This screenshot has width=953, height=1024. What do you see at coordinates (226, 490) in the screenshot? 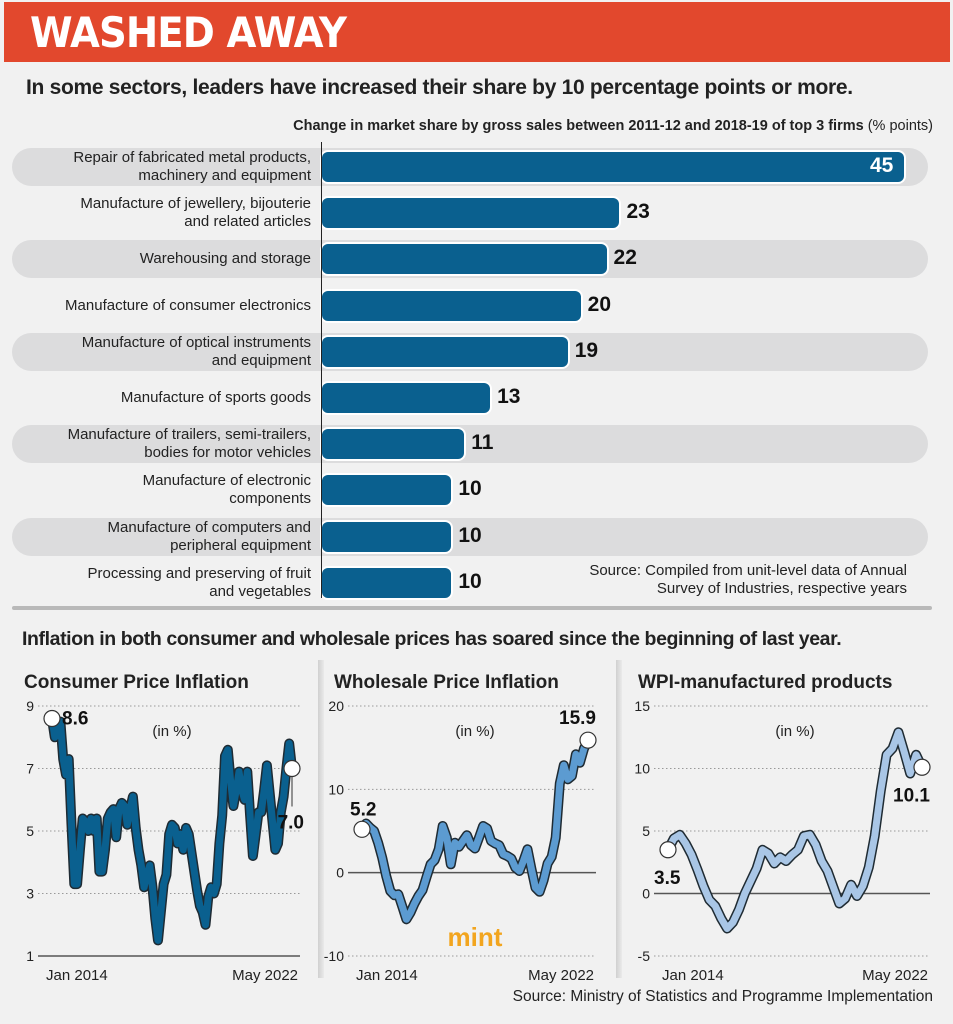
I see `bar-category-label: Manufacture of electronic components` at bounding box center [226, 490].